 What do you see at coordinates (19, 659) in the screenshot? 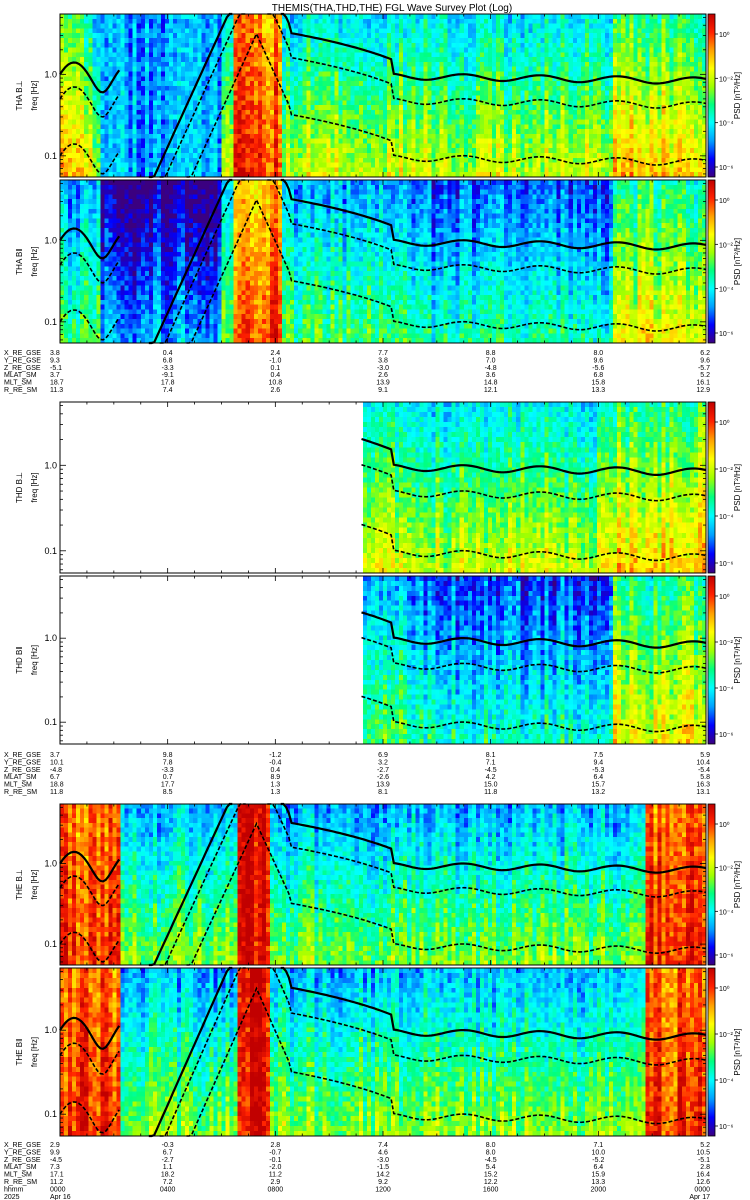
I see `thd-par-name: THD B‖` at bounding box center [19, 659].